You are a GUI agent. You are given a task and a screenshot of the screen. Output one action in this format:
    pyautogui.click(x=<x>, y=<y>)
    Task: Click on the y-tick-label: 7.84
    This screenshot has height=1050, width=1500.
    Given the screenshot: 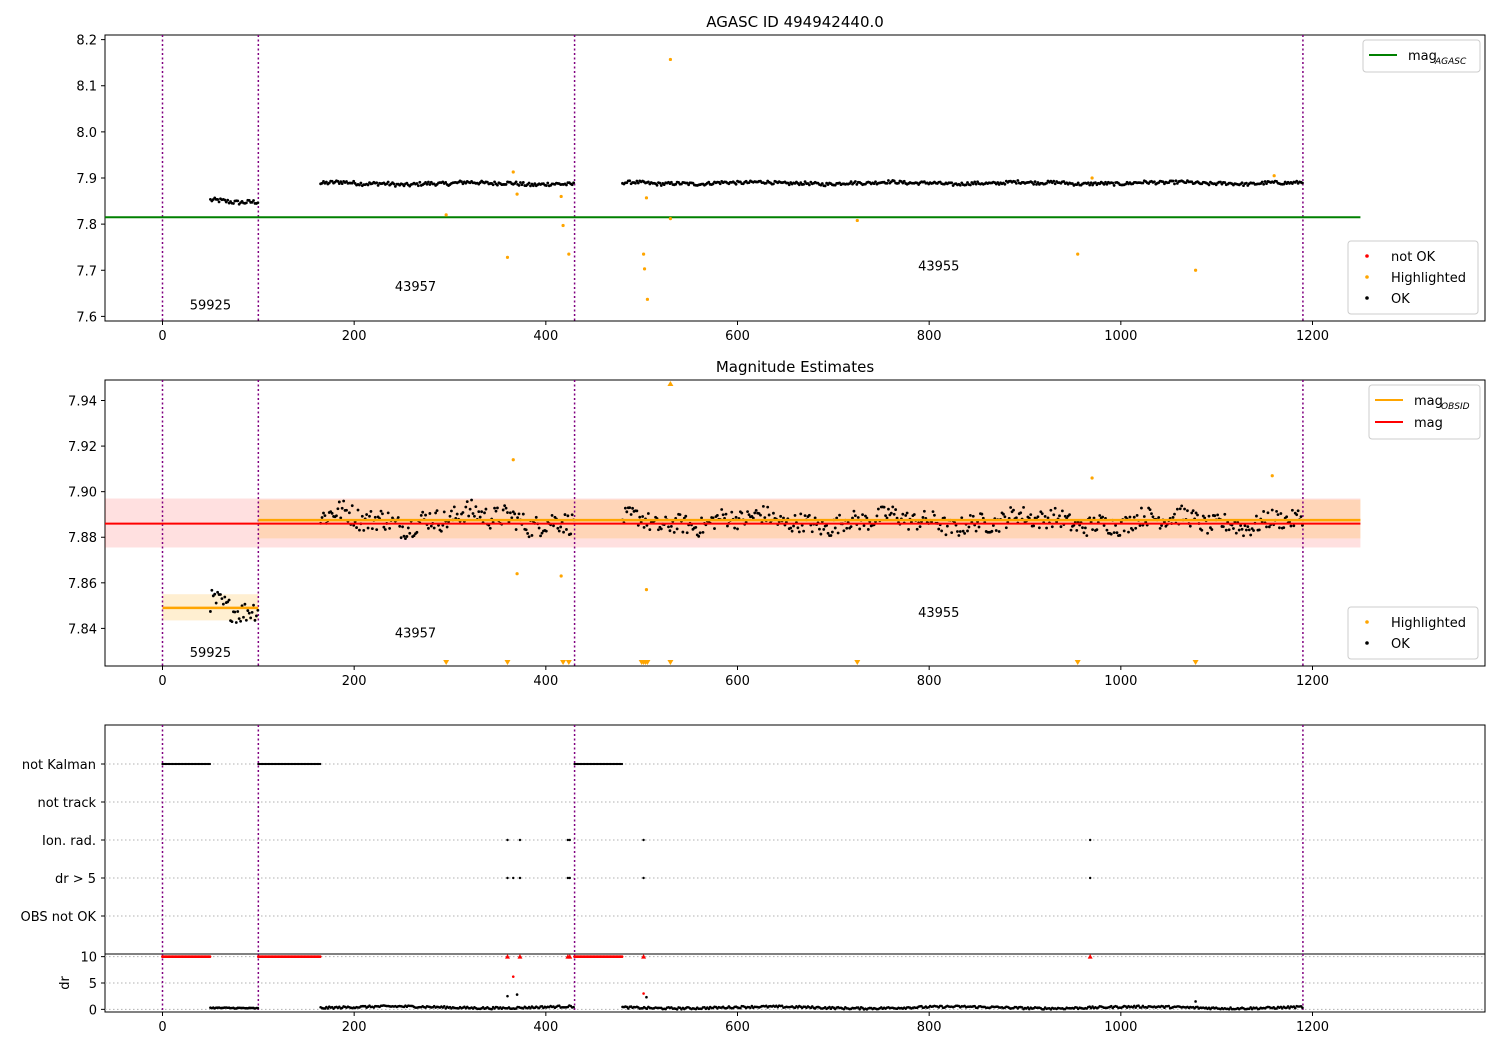 What is the action you would take?
    pyautogui.click(x=82, y=629)
    